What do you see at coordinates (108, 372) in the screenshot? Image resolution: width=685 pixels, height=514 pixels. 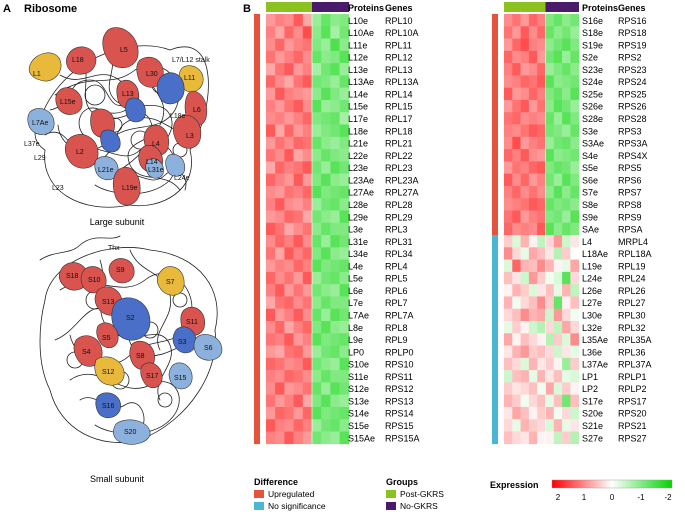 I see `label-s12: S12` at bounding box center [108, 372].